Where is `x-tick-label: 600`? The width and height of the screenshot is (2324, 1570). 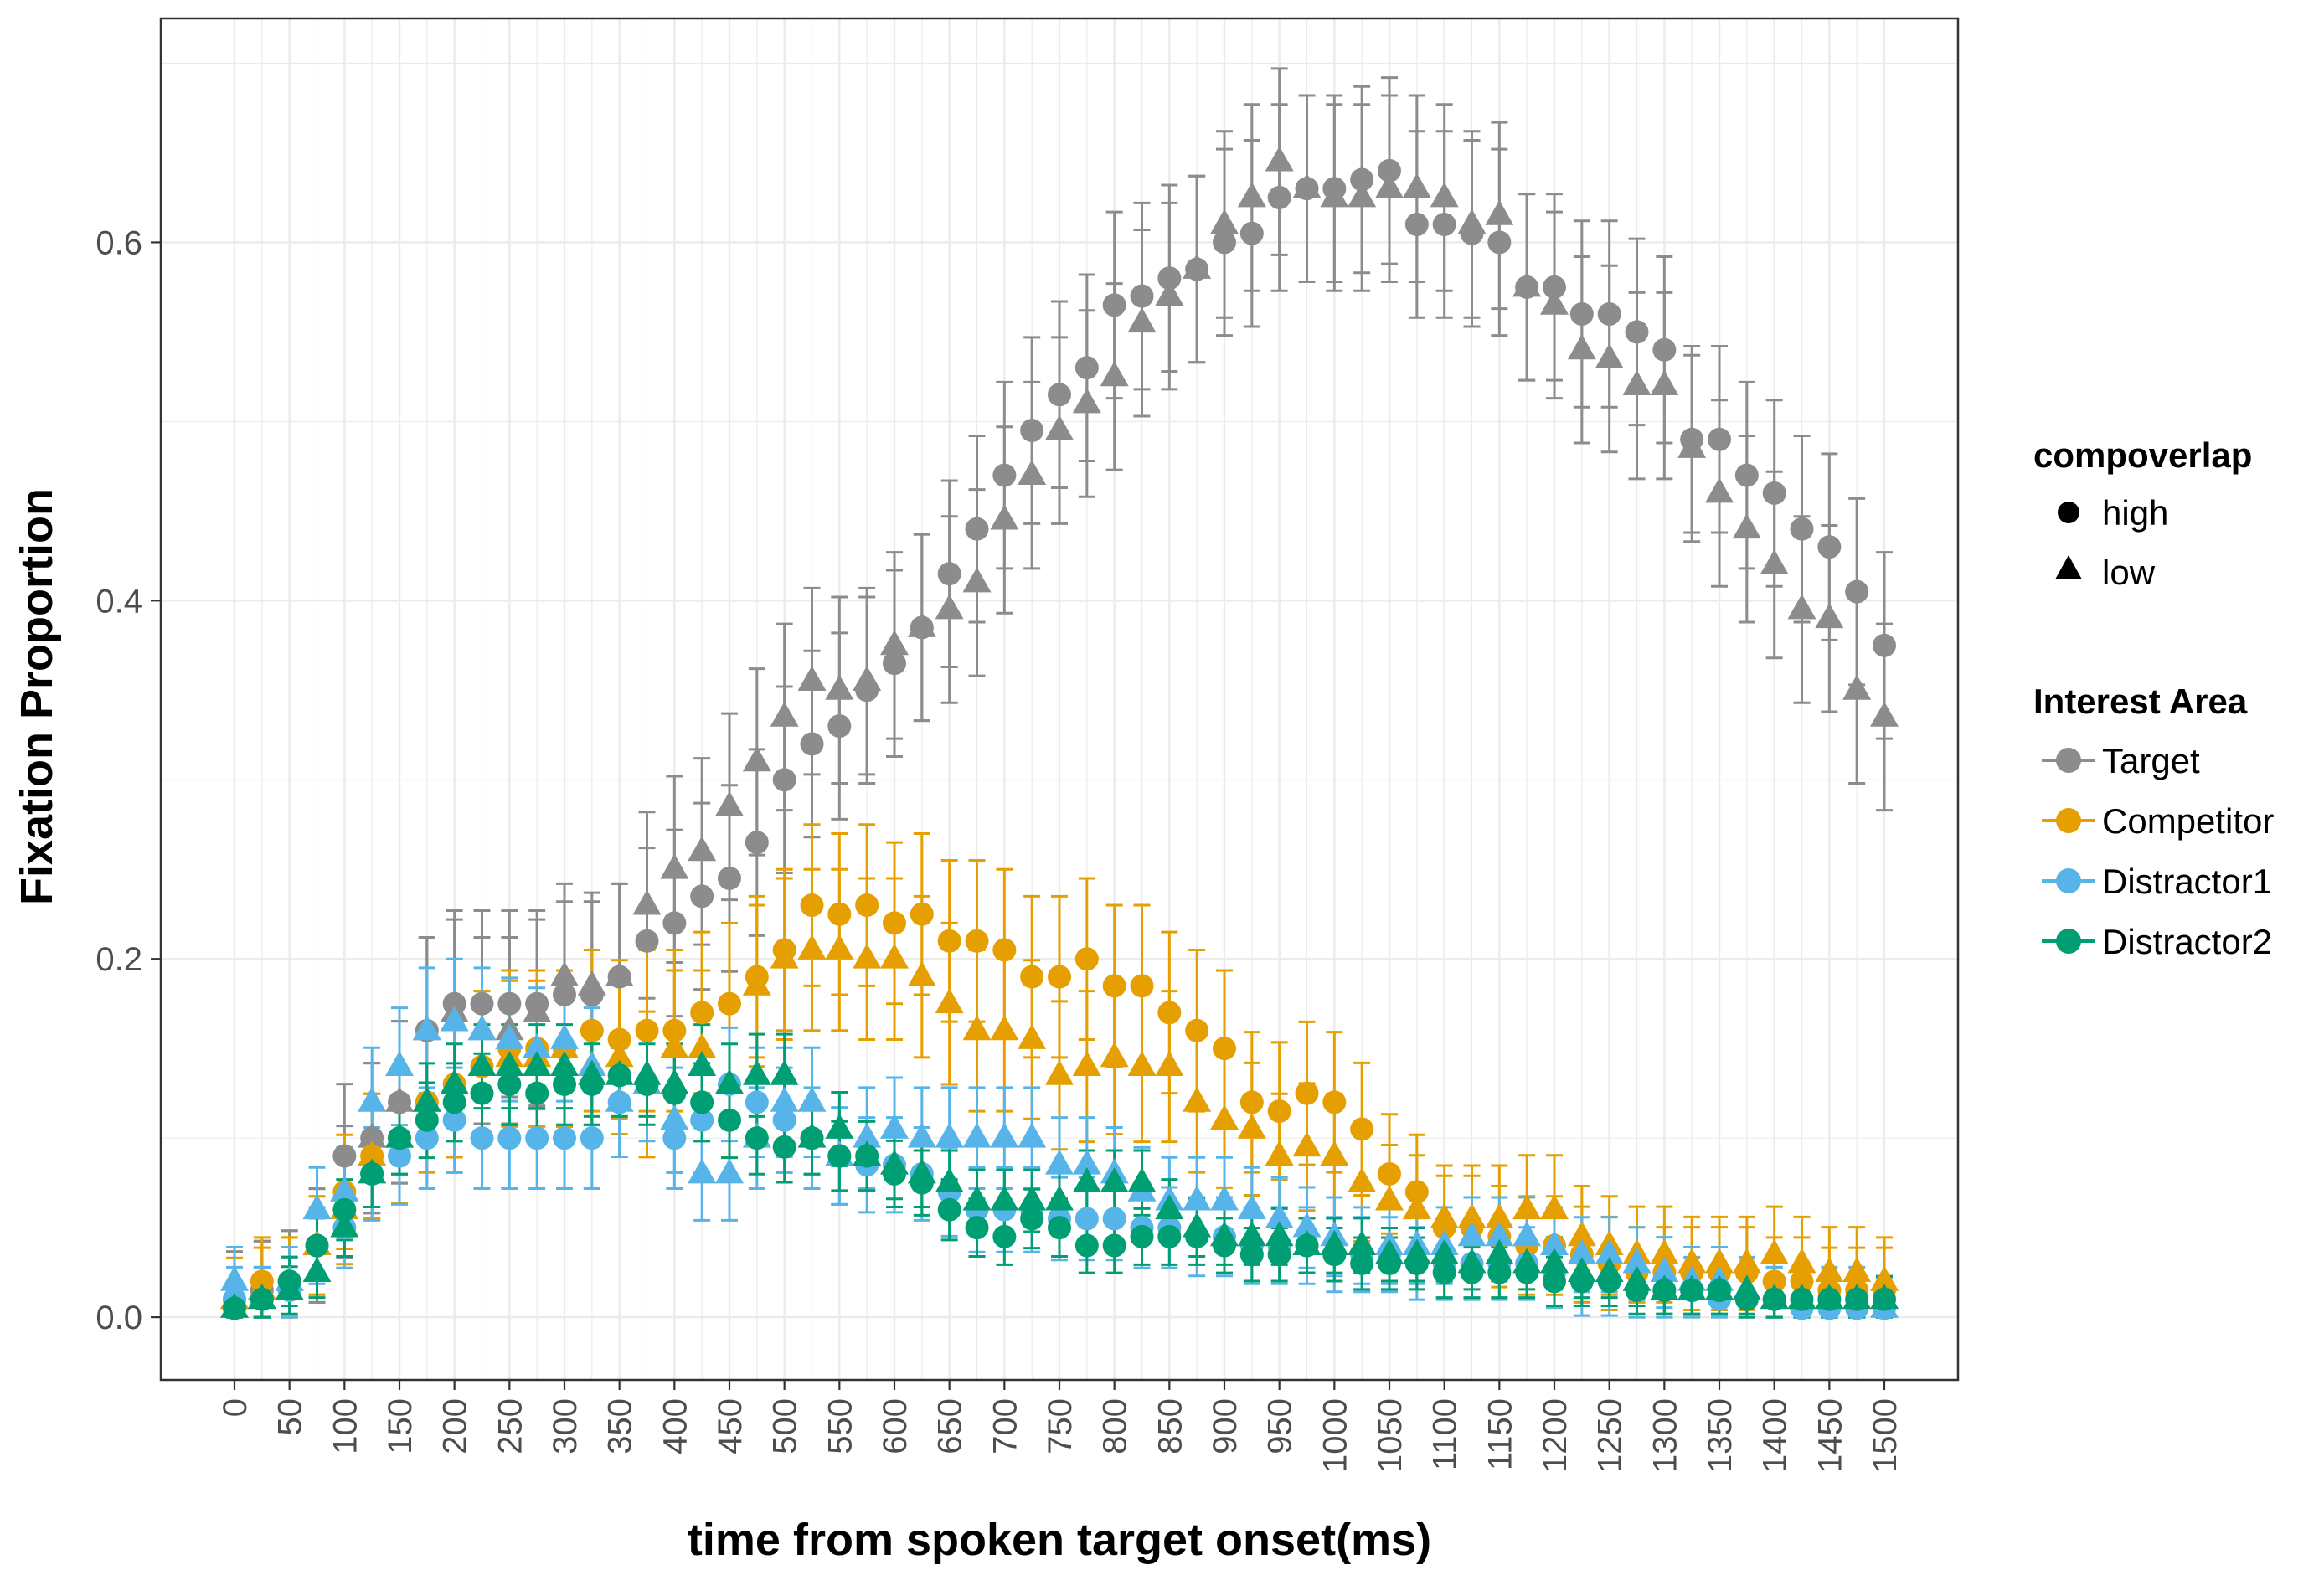 x-tick-label: 600 is located at coordinates (895, 1426).